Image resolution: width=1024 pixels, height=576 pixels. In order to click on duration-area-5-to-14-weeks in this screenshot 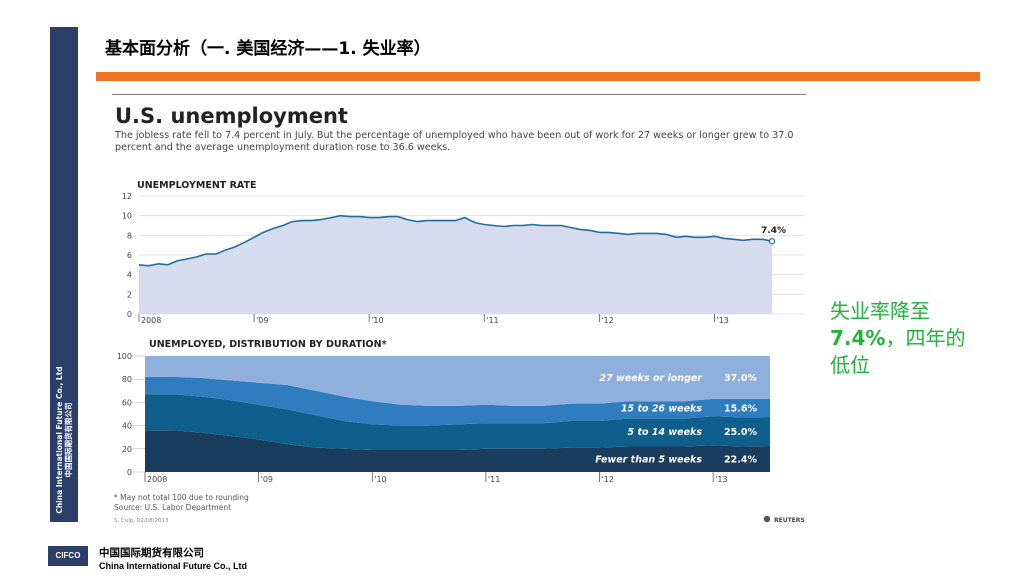, I will do `click(457, 422)`.